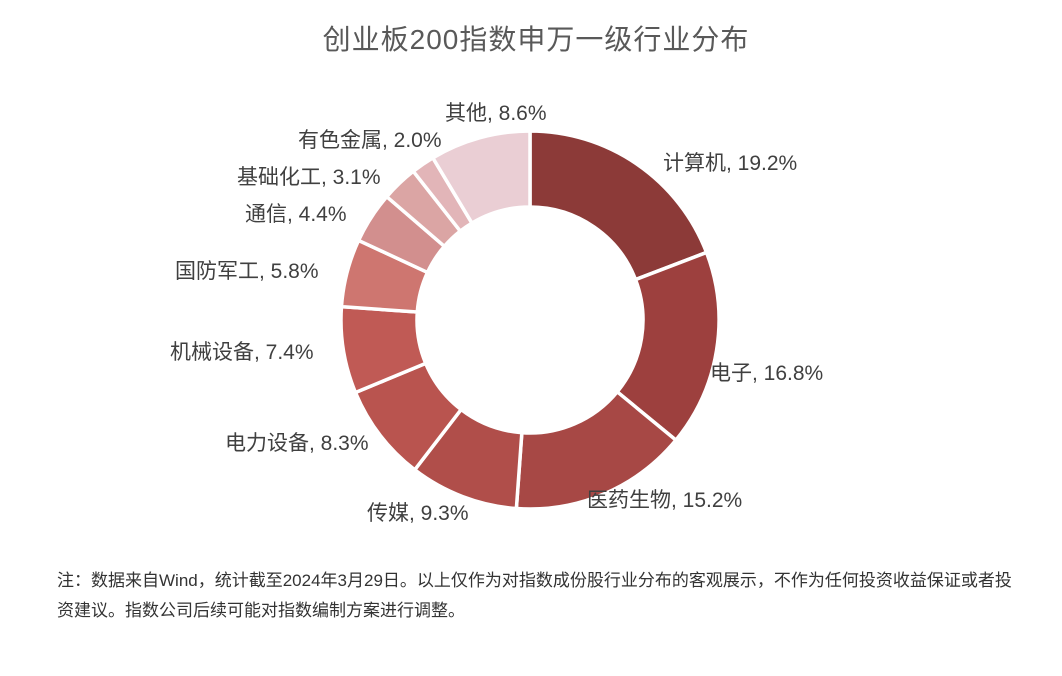 This screenshot has height=676, width=1062. What do you see at coordinates (481, 177) in the screenshot?
I see `donut-segment` at bounding box center [481, 177].